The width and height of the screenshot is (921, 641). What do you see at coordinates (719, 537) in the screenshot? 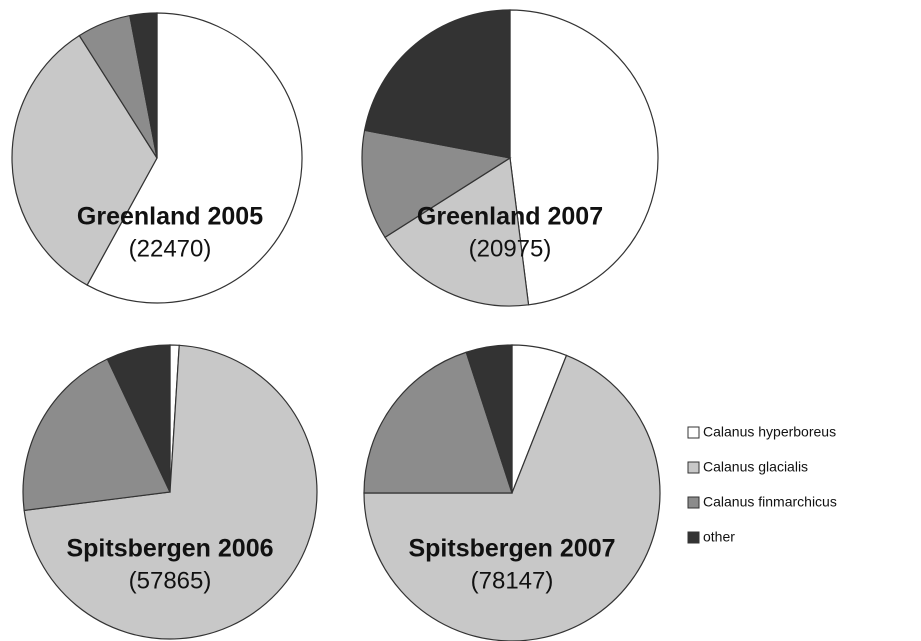
I see `legend-label: other` at bounding box center [719, 537].